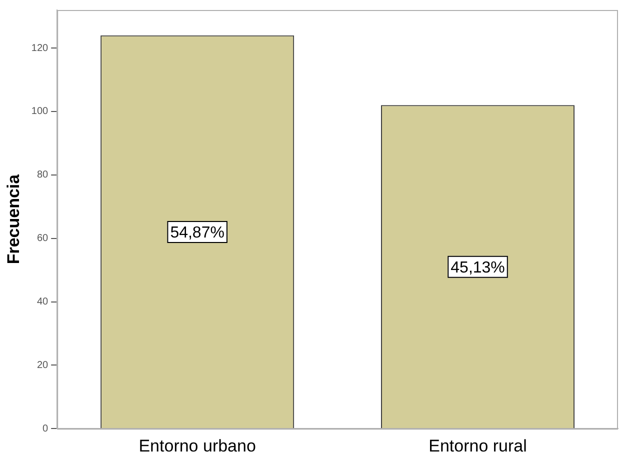  What do you see at coordinates (40, 112) in the screenshot?
I see `y-tick-label: 100` at bounding box center [40, 112].